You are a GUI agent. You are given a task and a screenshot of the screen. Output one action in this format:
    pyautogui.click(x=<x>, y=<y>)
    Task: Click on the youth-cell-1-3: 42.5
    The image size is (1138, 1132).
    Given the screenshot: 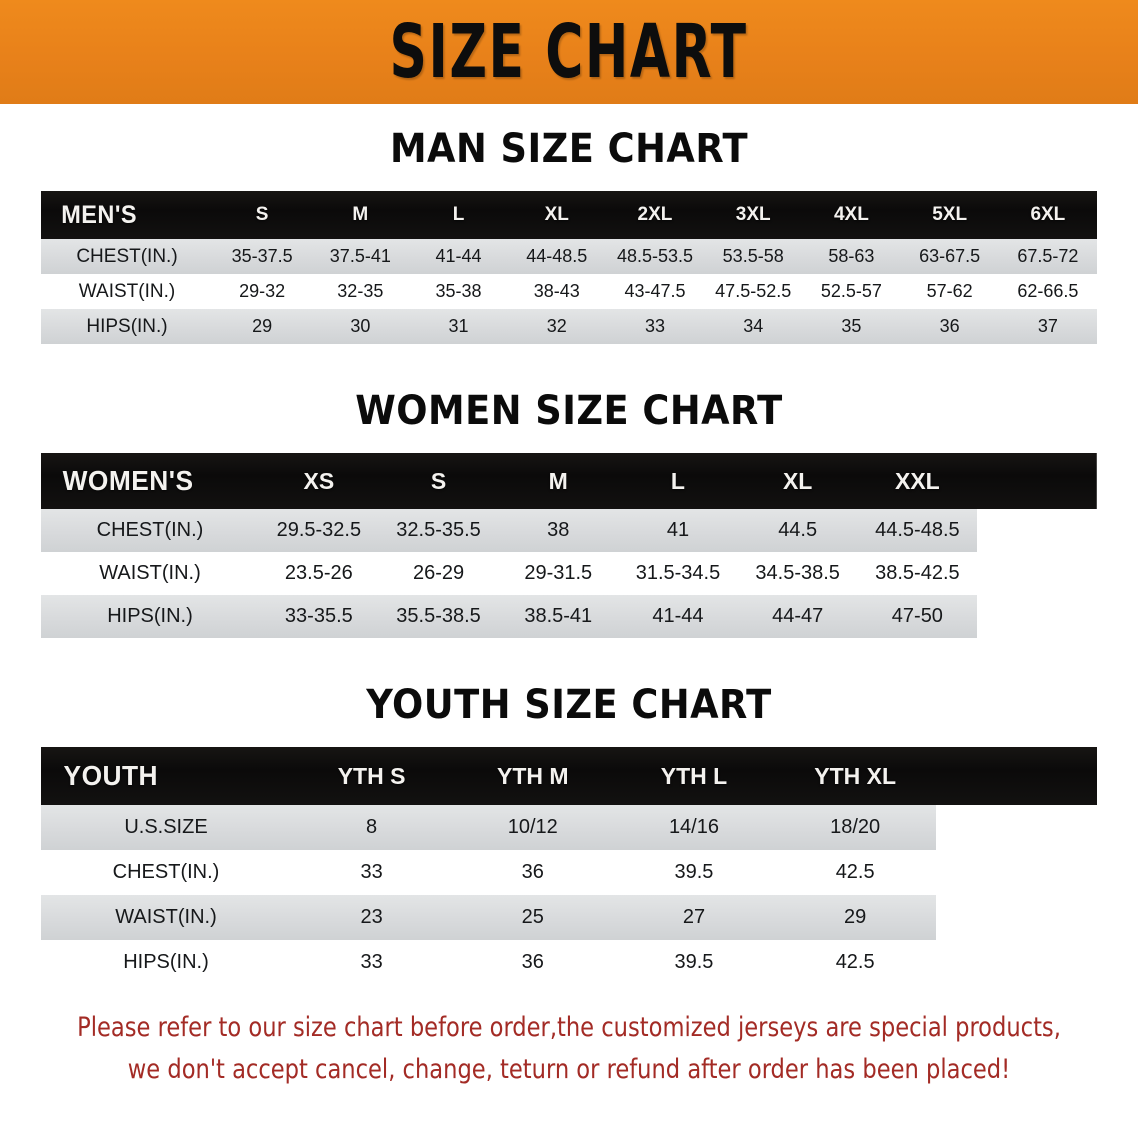 What is the action you would take?
    pyautogui.click(x=855, y=872)
    